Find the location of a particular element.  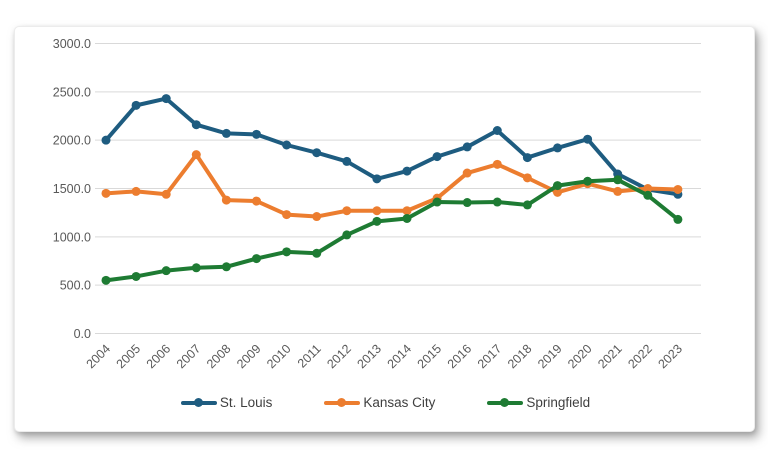

x-axis-tick-label: 2020 is located at coordinates (580, 357).